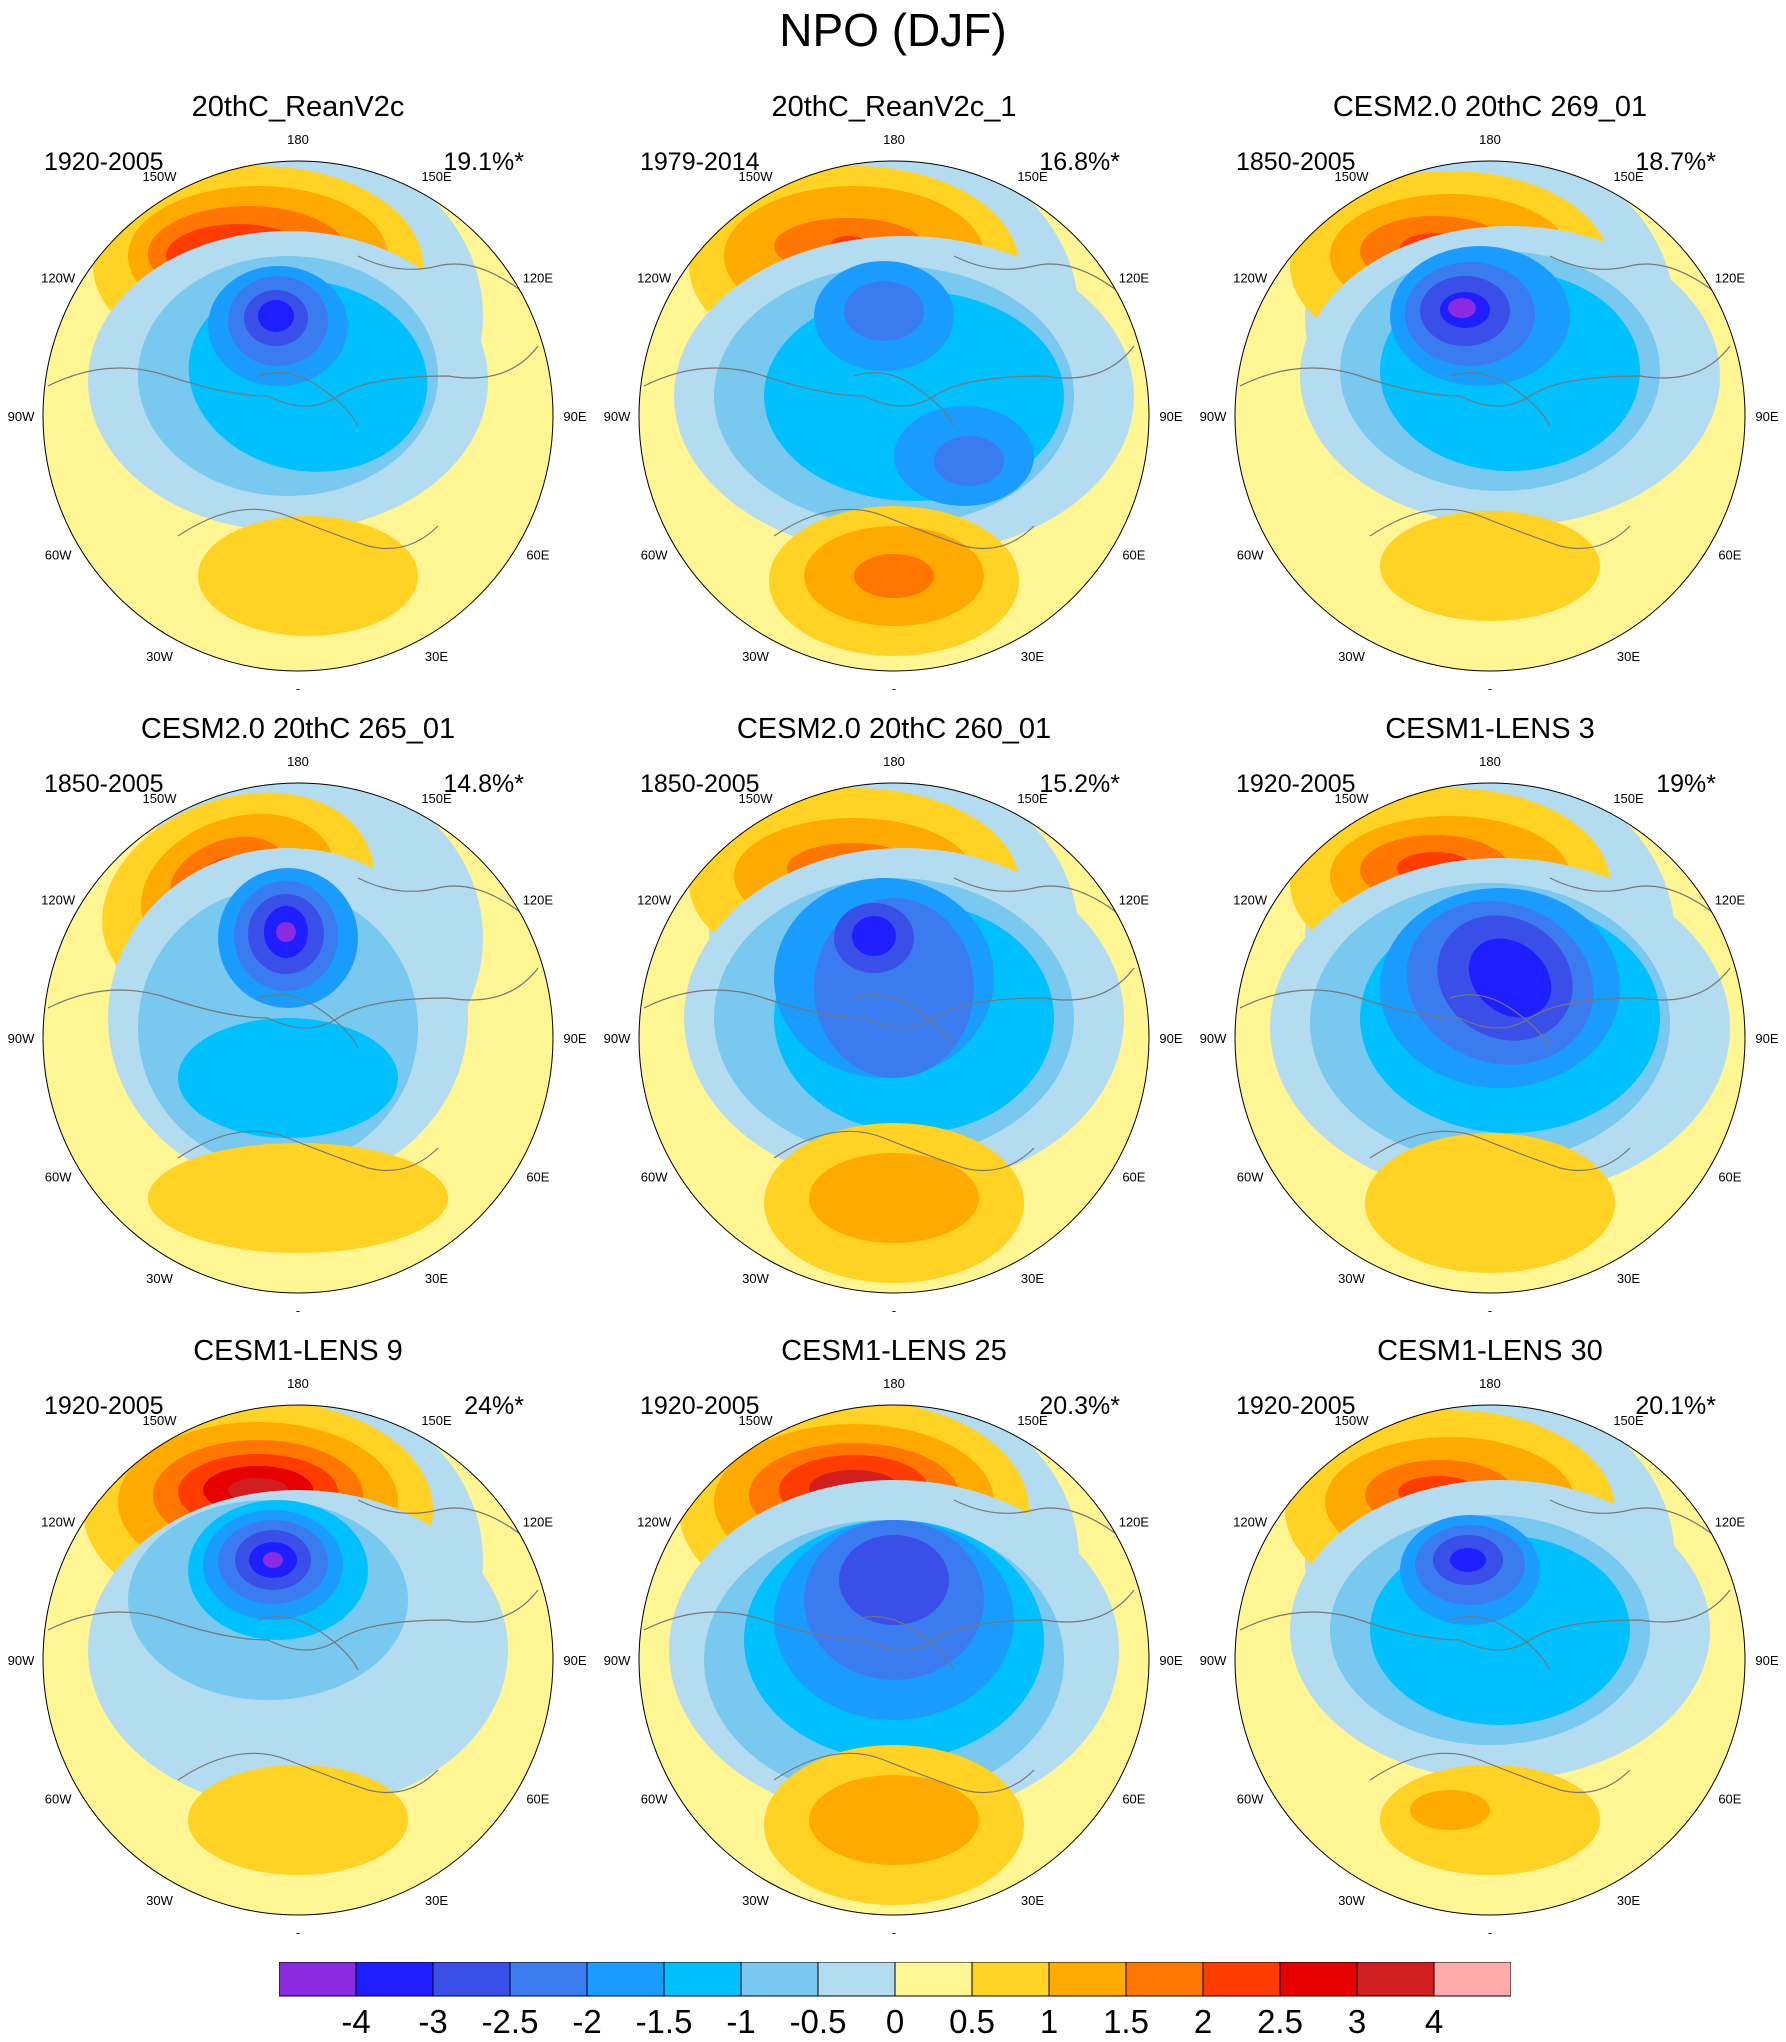  What do you see at coordinates (1686, 784) in the screenshot?
I see `variance-label: 19%*` at bounding box center [1686, 784].